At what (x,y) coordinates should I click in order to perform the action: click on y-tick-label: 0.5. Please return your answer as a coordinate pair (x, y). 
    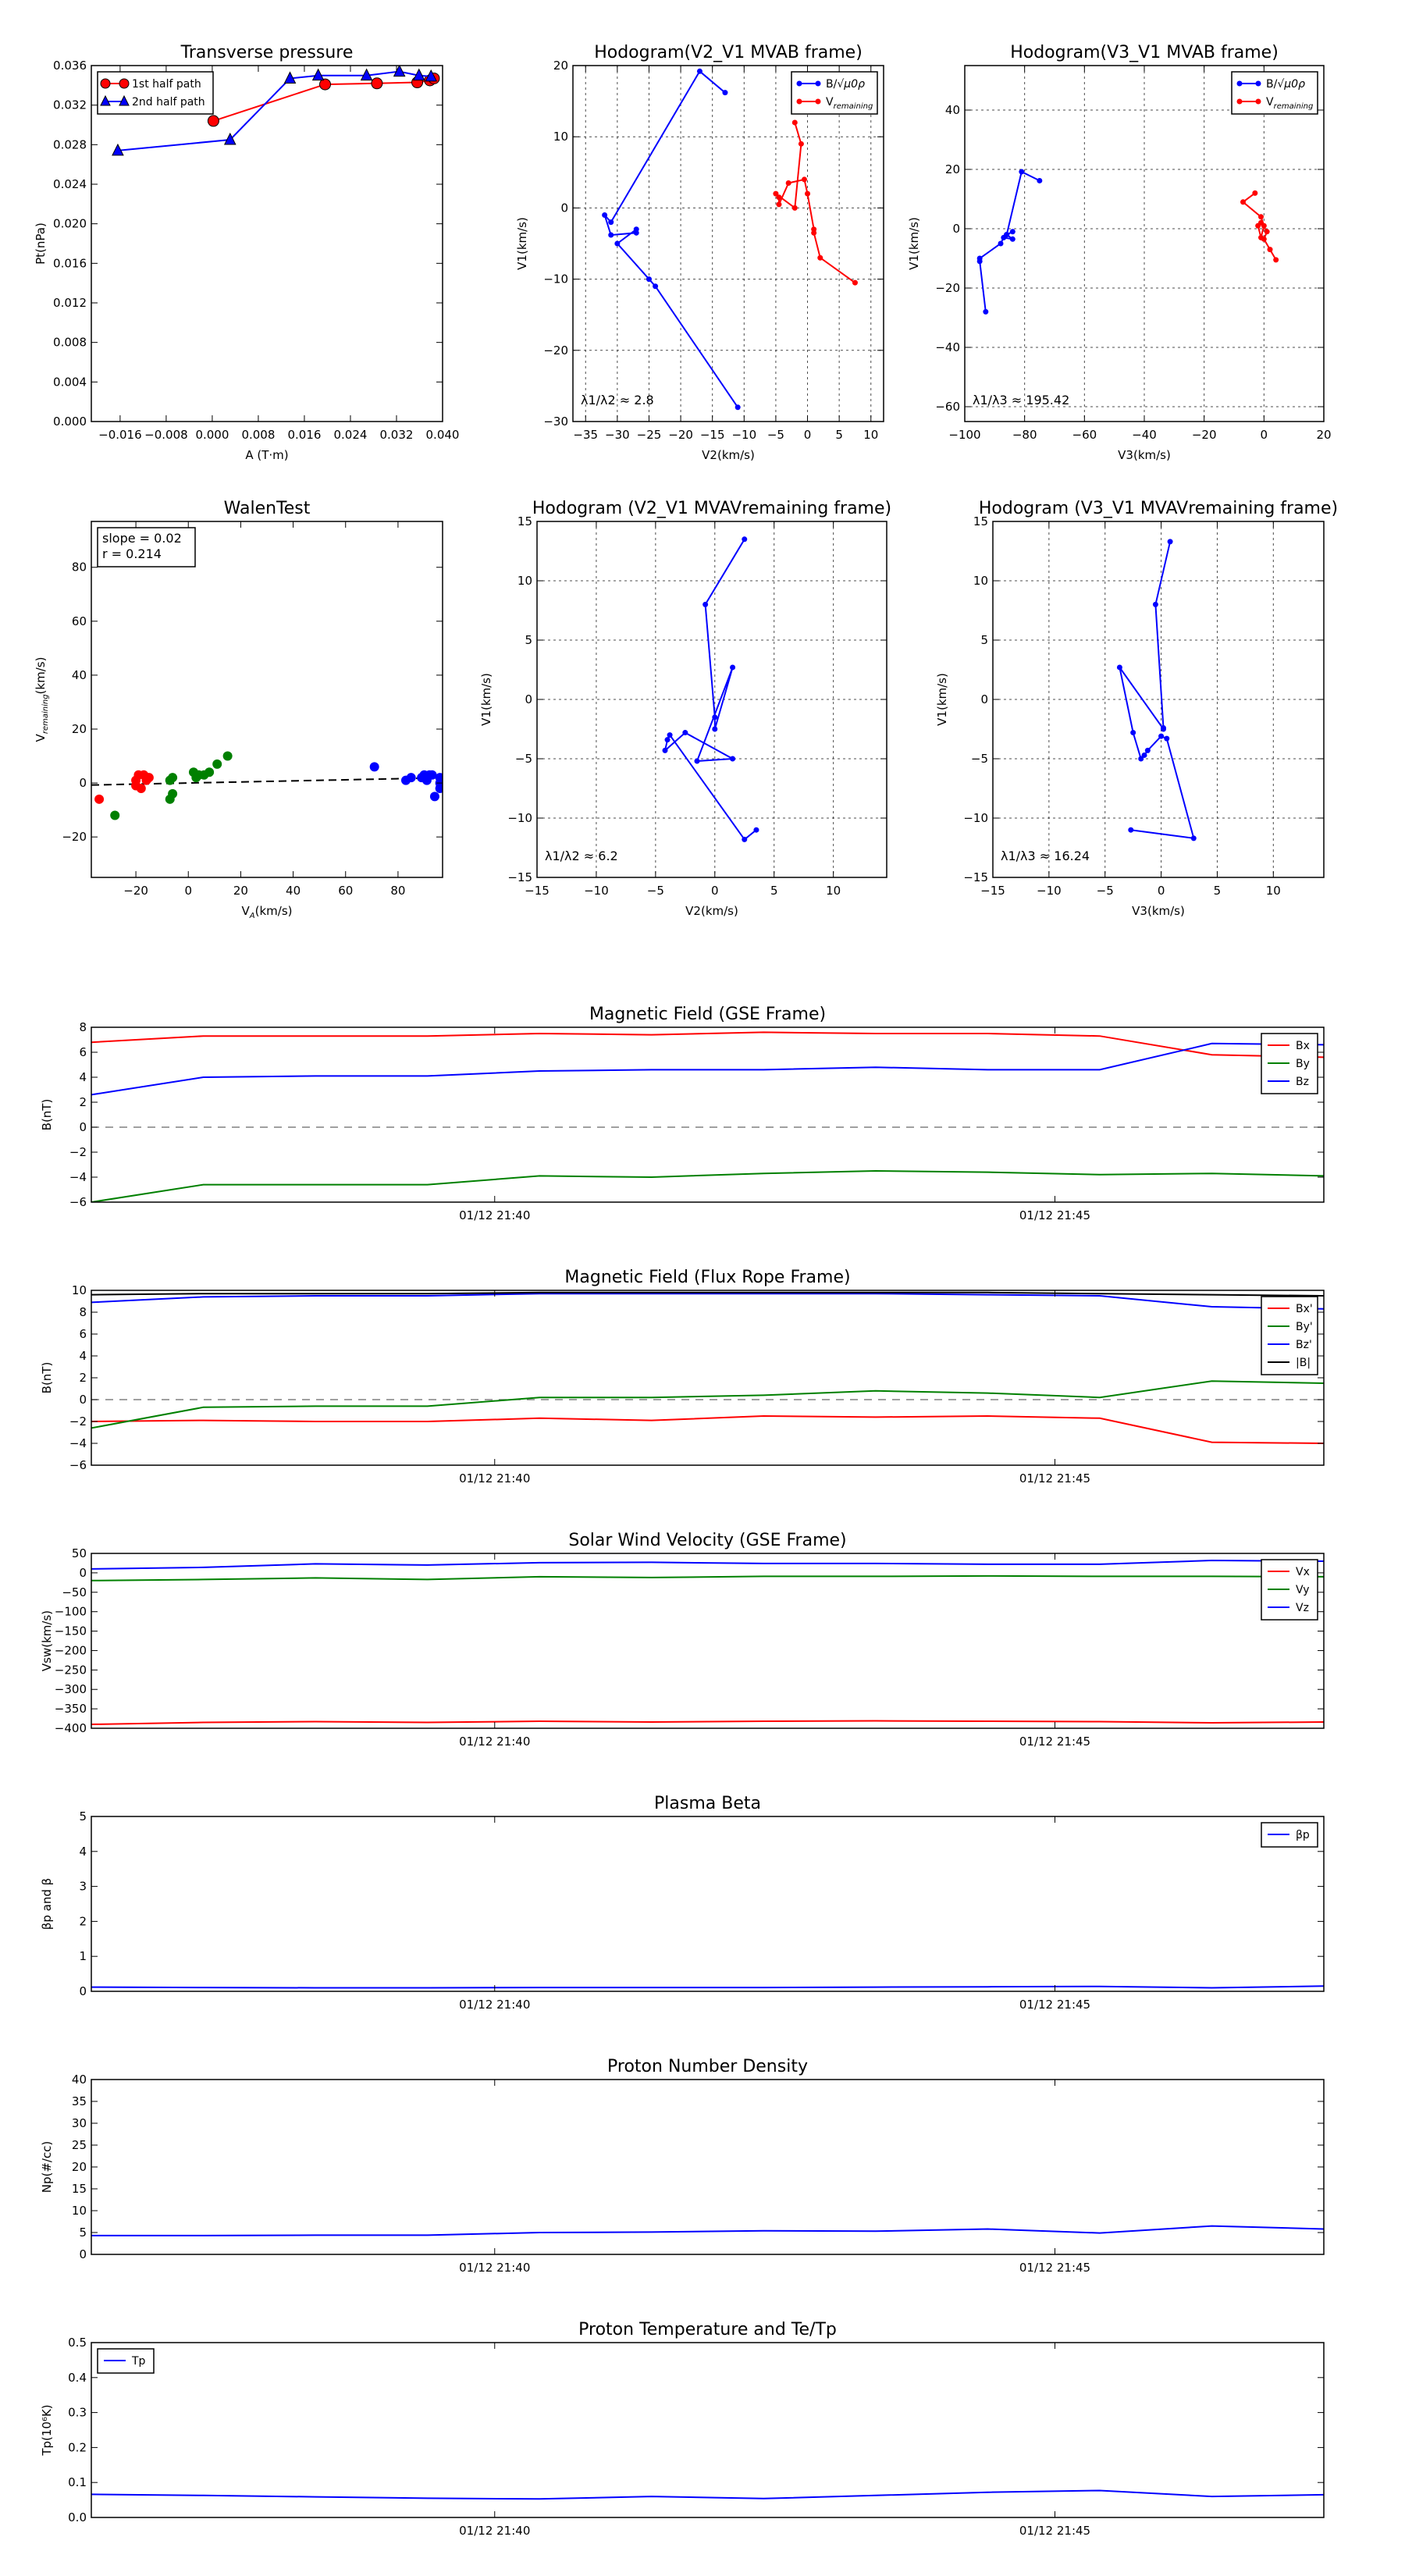
    Looking at the image, I should click on (77, 2343).